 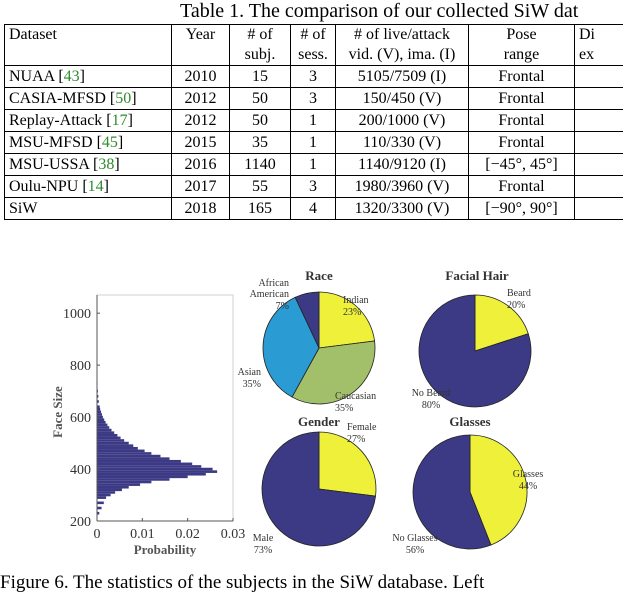 What do you see at coordinates (313, 209) in the screenshot?
I see `cell-sessions: 4` at bounding box center [313, 209].